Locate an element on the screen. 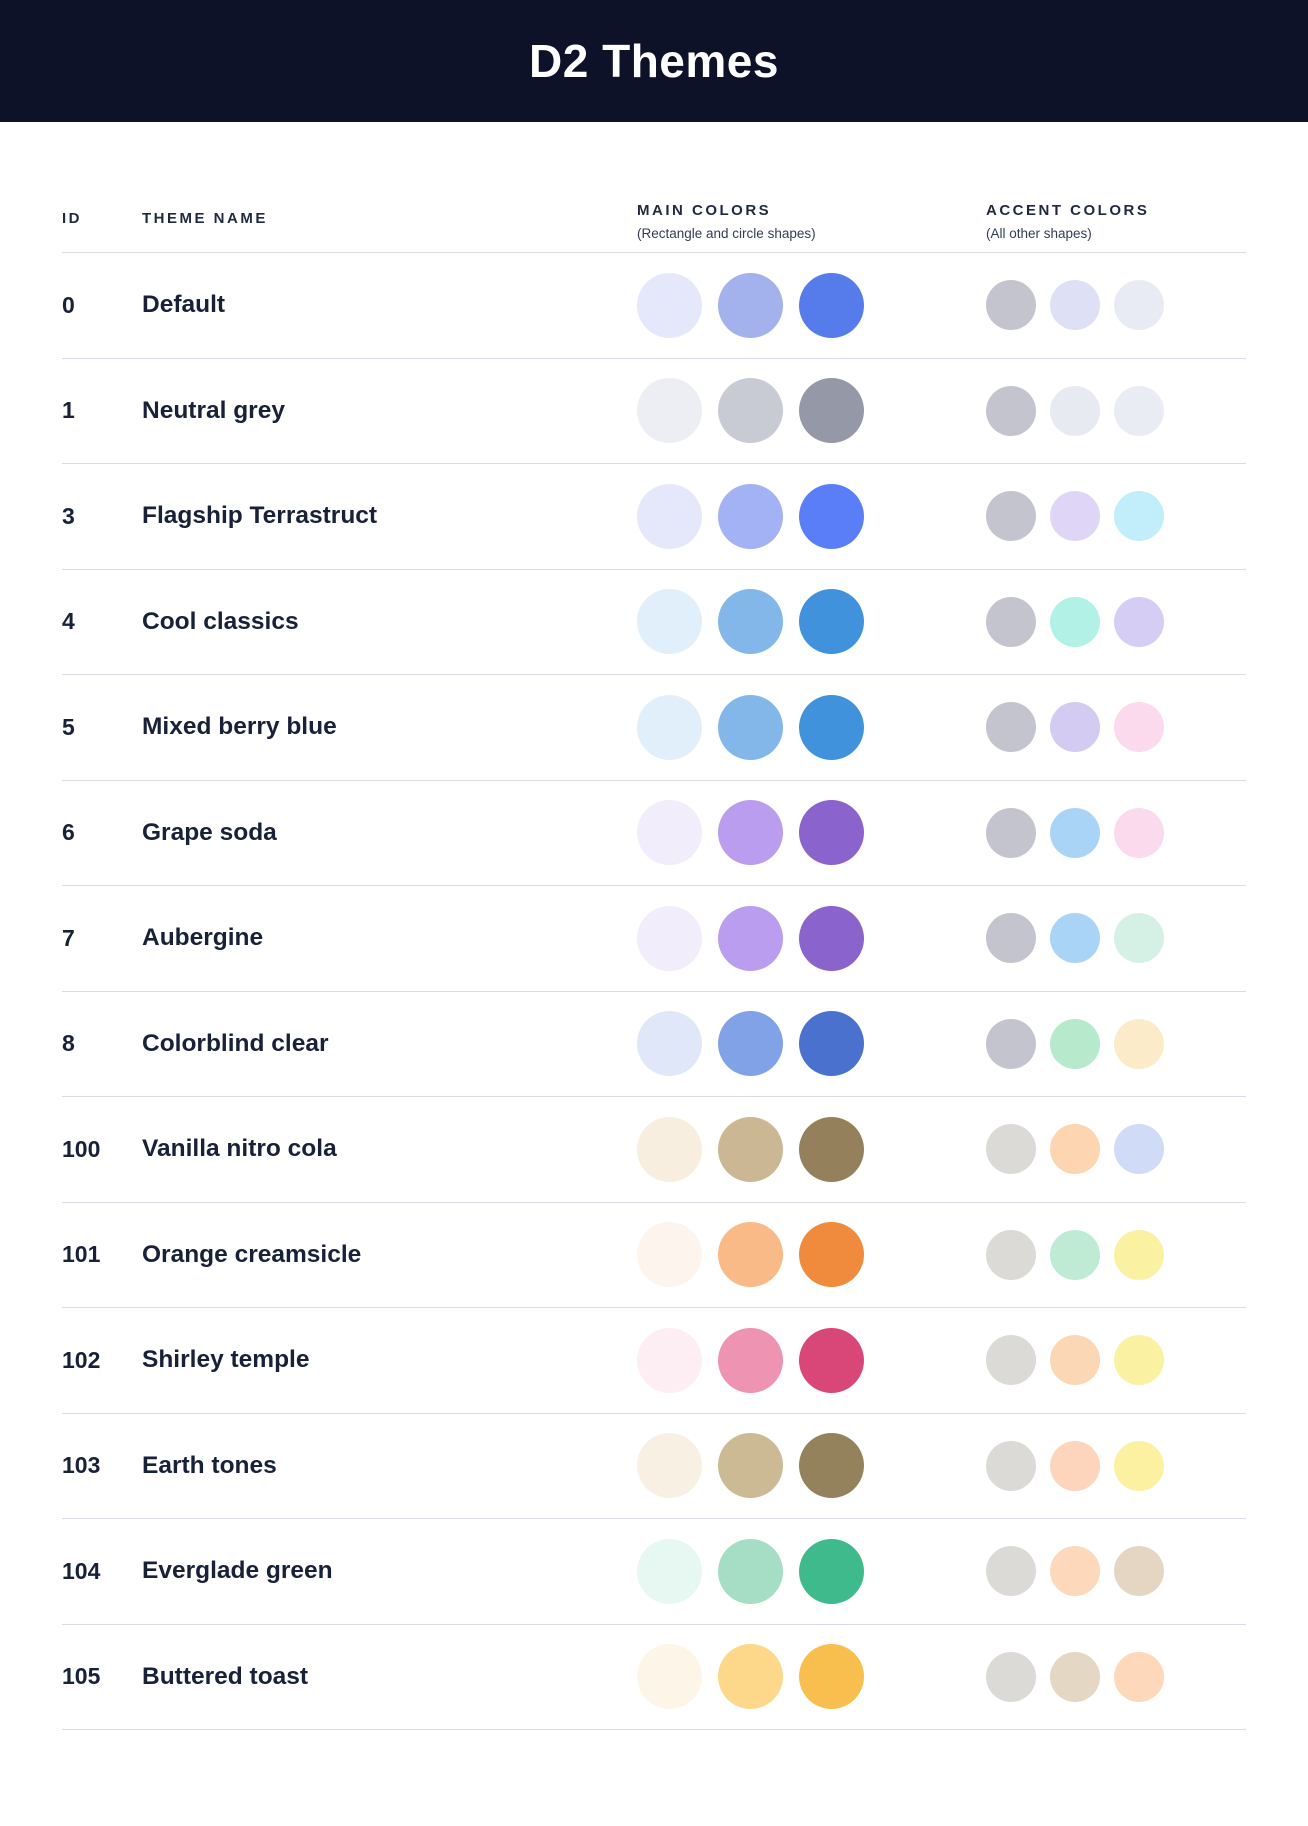  column-header-theme-name: THEME NAME is located at coordinates (205, 218).